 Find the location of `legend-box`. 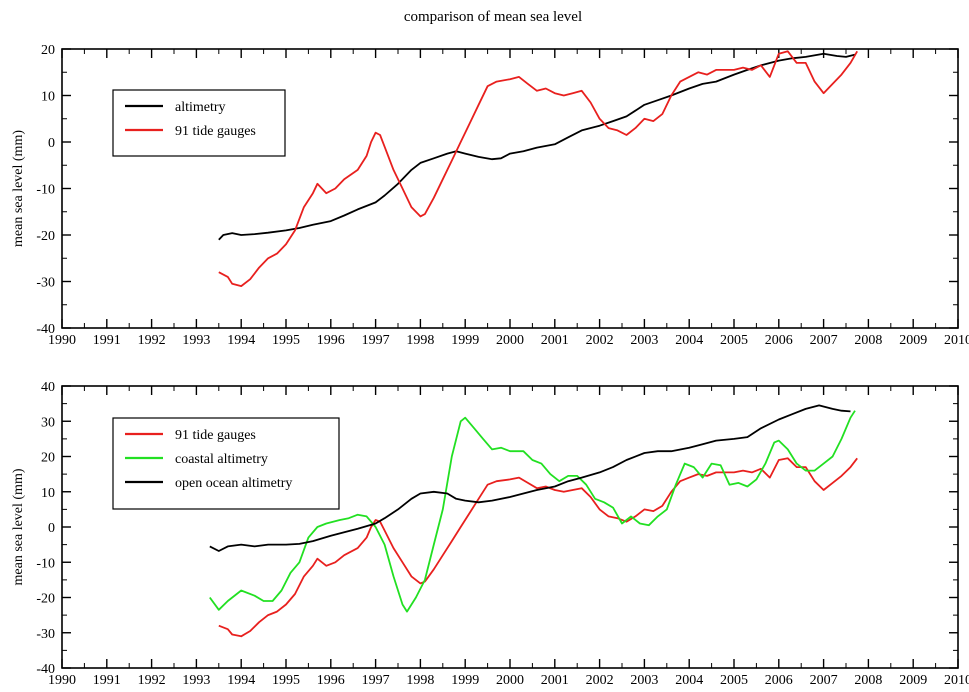

legend-box is located at coordinates (199, 123).